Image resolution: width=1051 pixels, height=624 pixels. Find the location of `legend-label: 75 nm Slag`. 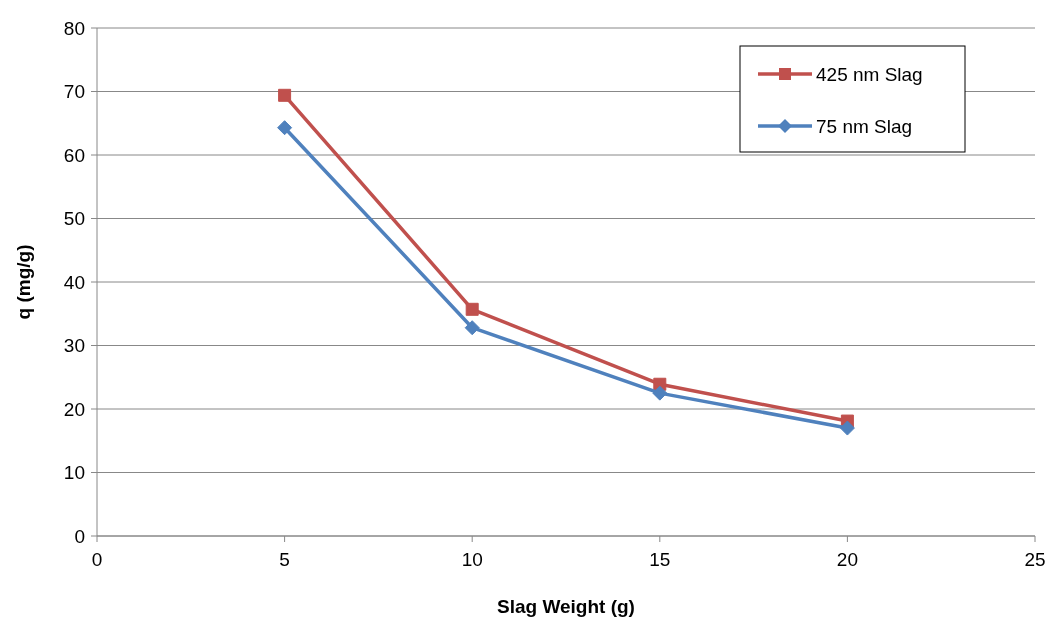

legend-label: 75 nm Slag is located at coordinates (864, 126).